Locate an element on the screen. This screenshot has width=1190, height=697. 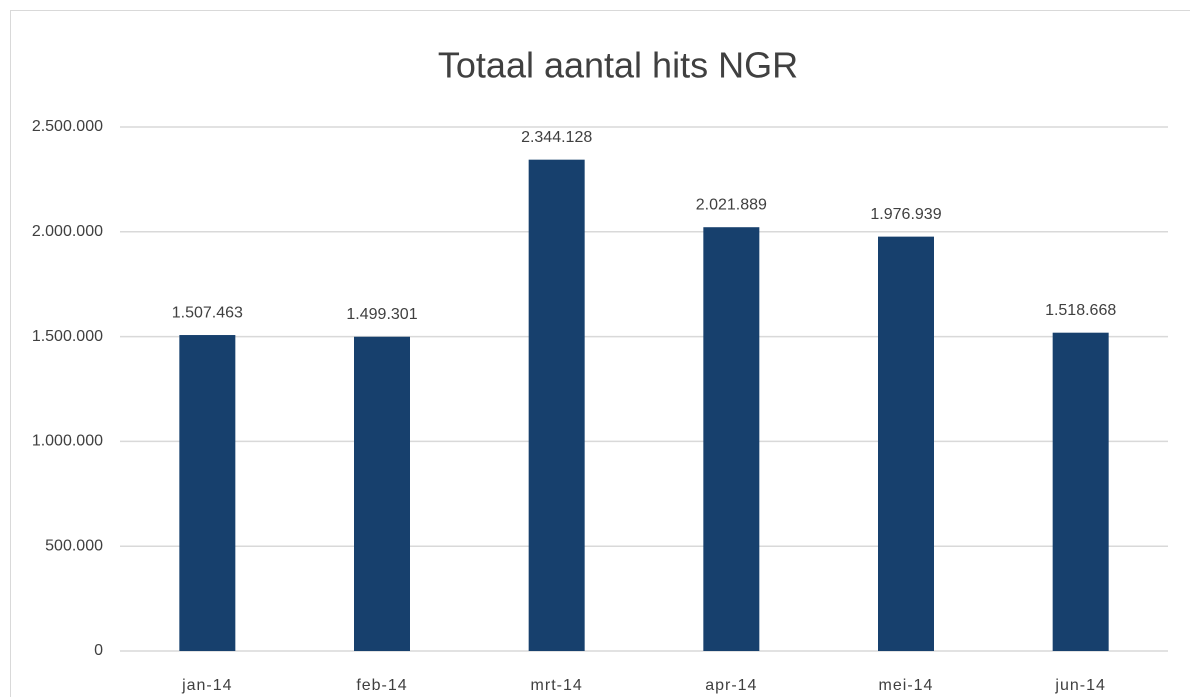
x-tick-label: jun-14 is located at coordinates (1079, 685).